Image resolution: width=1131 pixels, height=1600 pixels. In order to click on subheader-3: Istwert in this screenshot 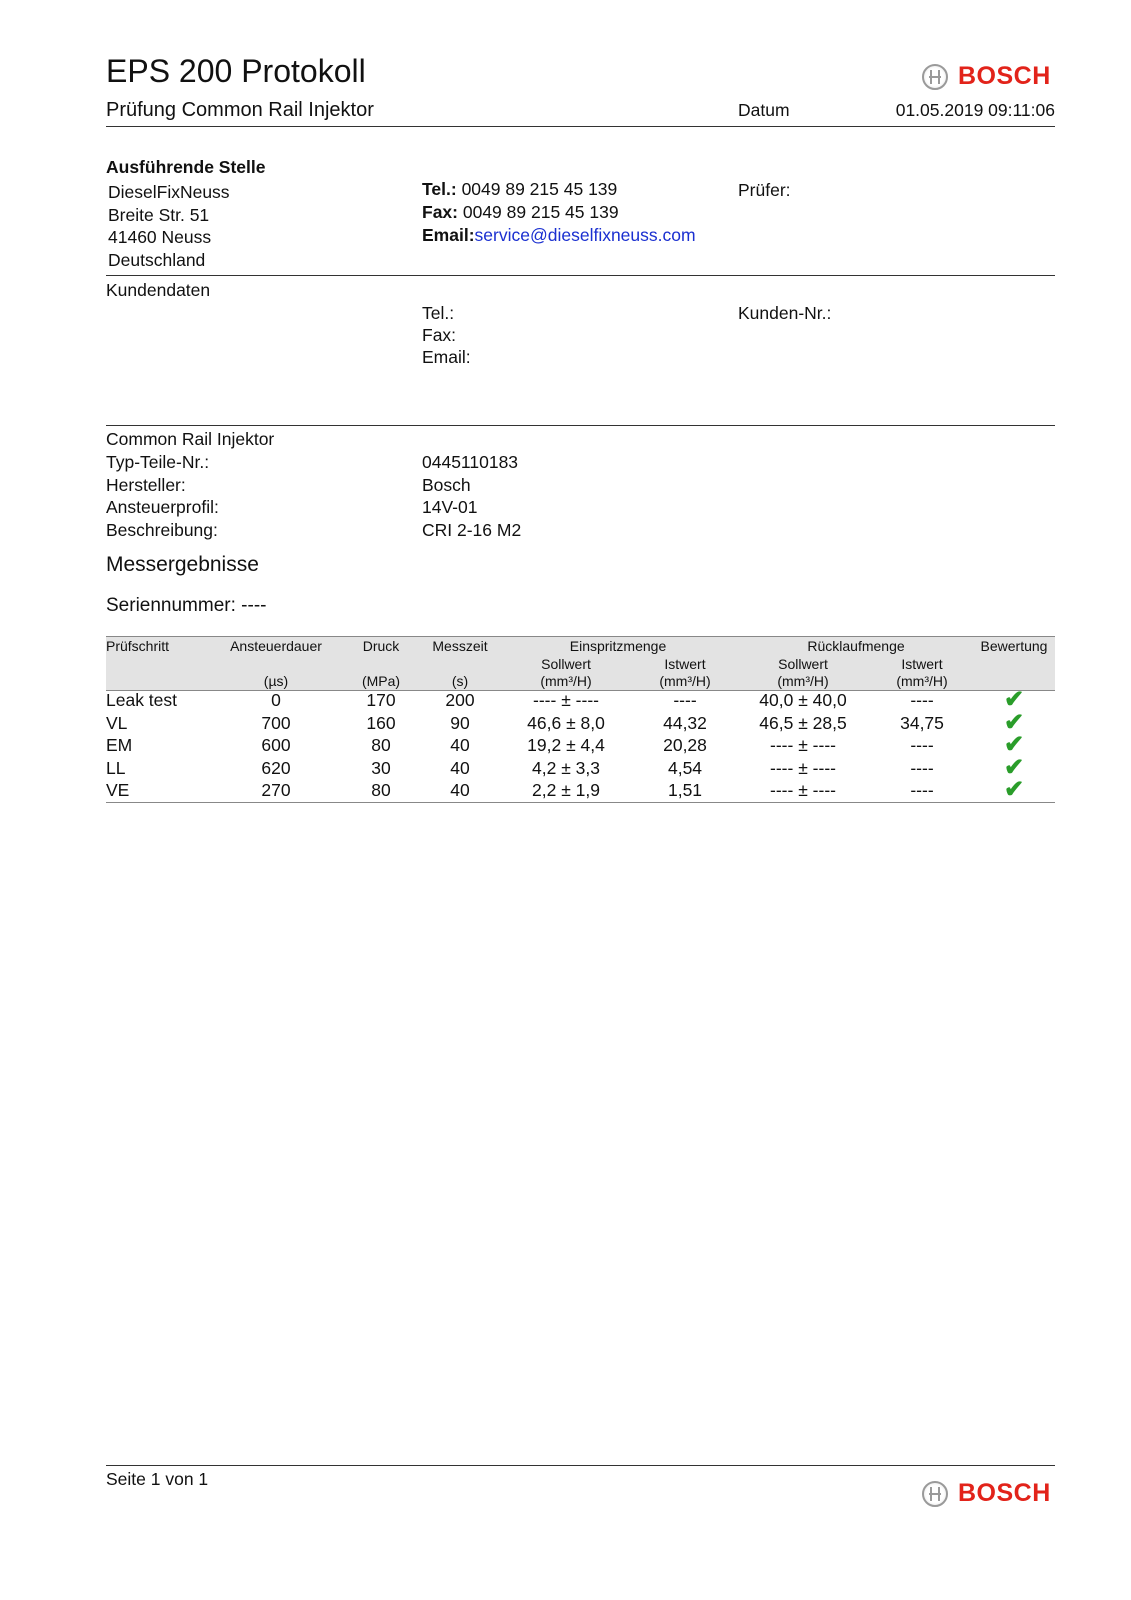, I will do `click(922, 664)`.